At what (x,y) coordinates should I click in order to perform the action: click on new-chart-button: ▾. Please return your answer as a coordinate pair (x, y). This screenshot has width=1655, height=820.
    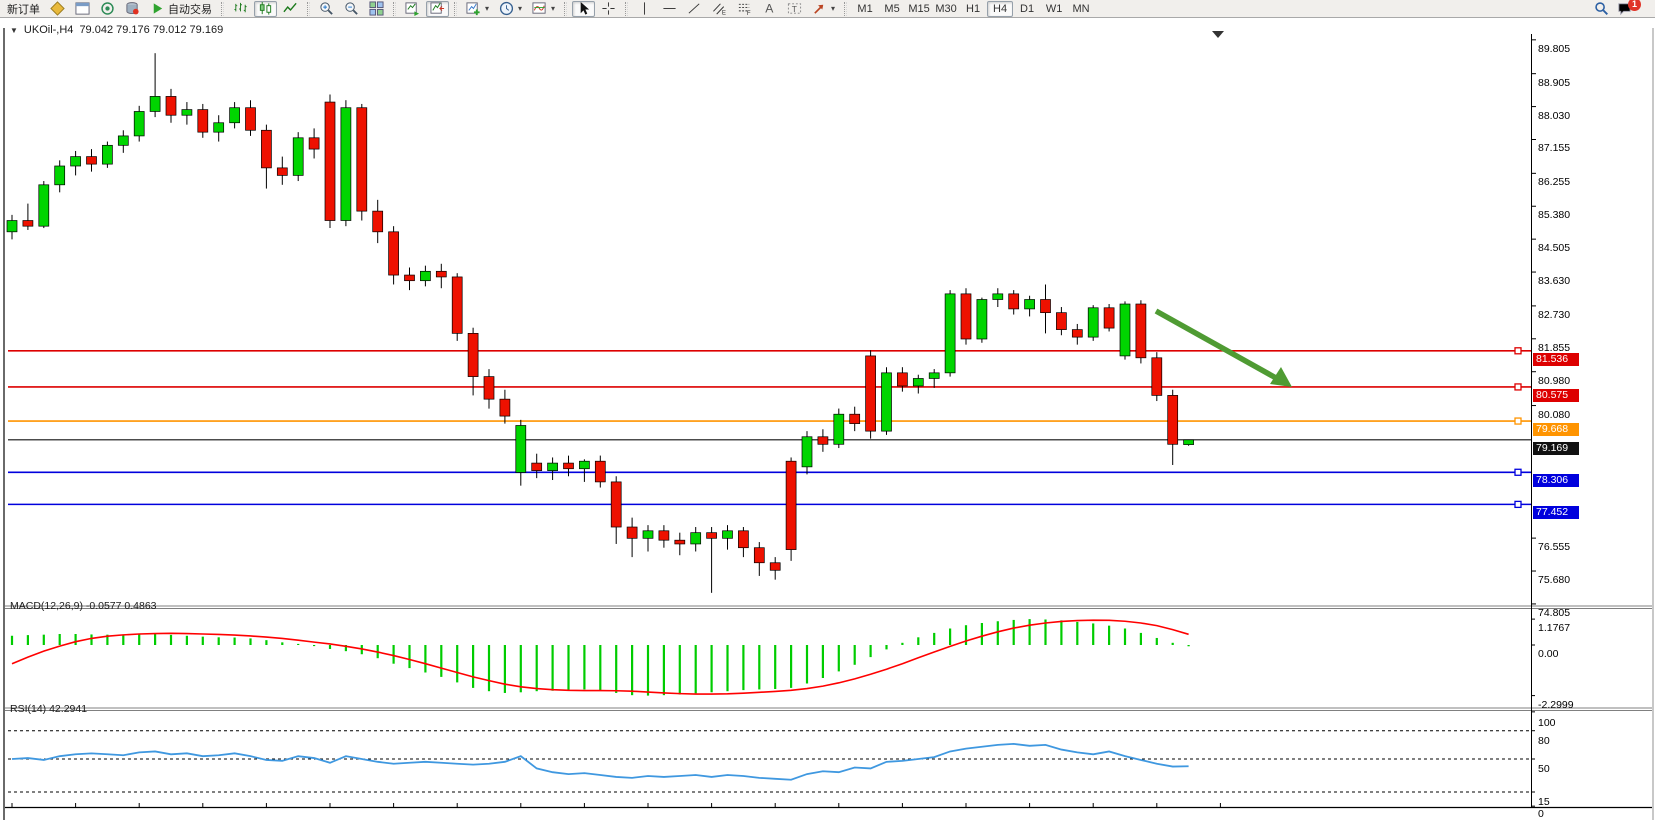
    Looking at the image, I should click on (477, 9).